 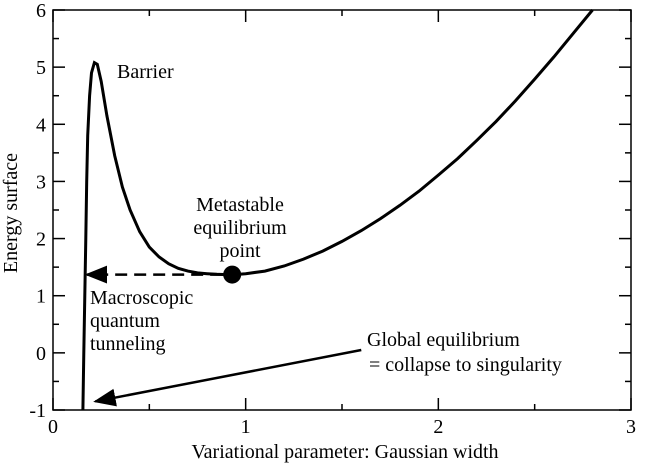 I want to click on y-tick-label: 6, so click(x=41, y=11).